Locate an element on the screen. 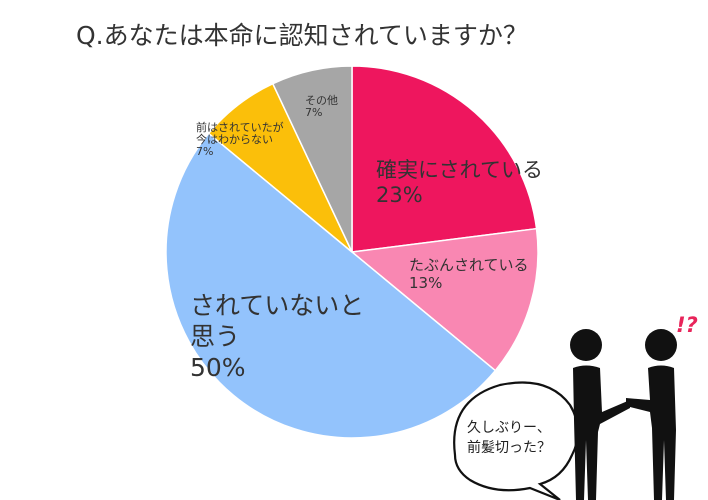  left-person-illustration is located at coordinates (600, 414).